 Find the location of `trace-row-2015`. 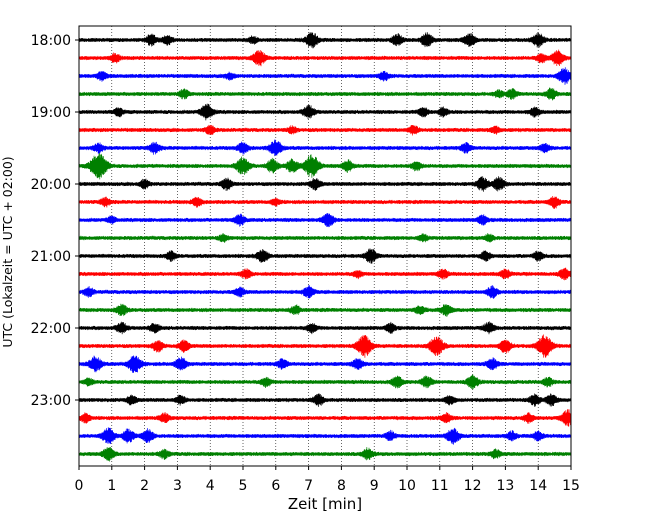

trace-row-2015 is located at coordinates (325, 202).